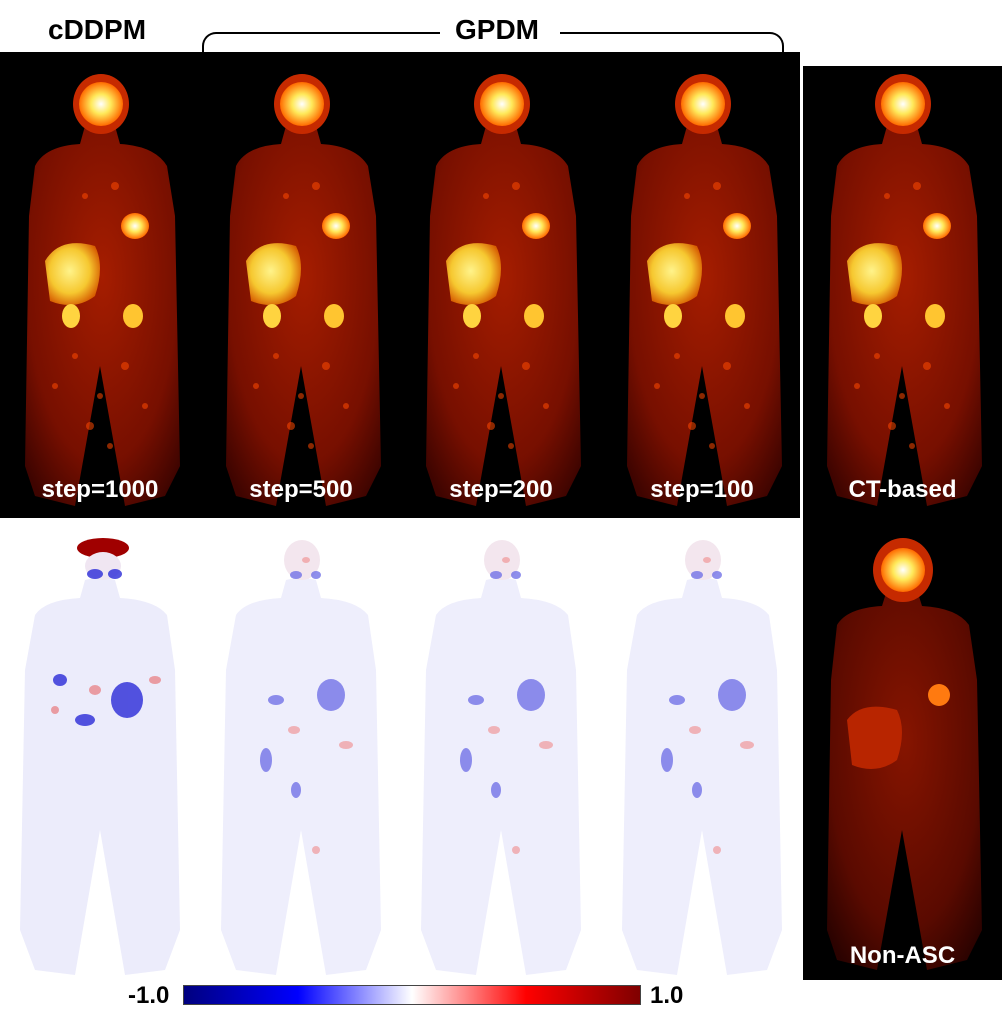 The width and height of the screenshot is (1002, 1025). I want to click on error-map-step200, so click(501, 755).